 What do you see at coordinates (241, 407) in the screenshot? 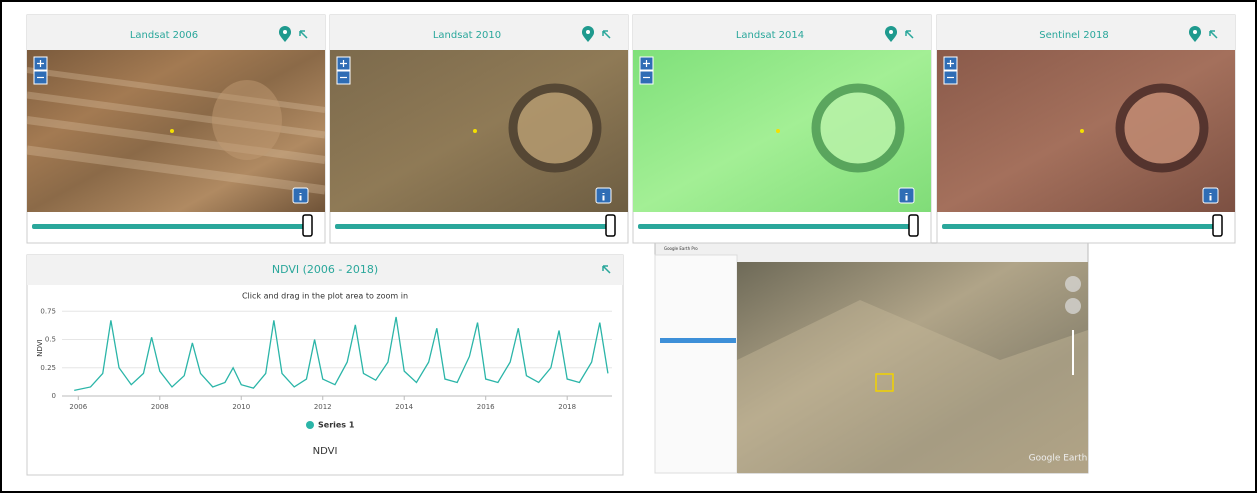
I see `x-tick-label: 2010` at bounding box center [241, 407].